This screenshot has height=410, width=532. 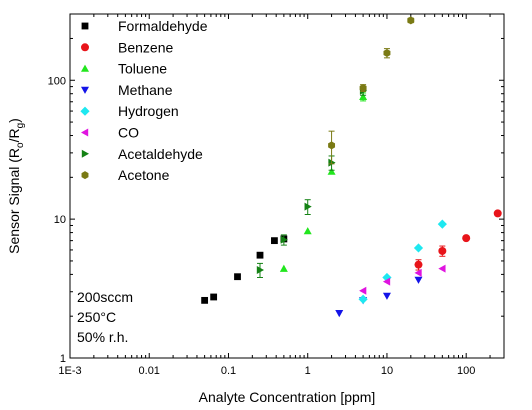 I want to click on annotation-line: 50% r.h., so click(x=102, y=337).